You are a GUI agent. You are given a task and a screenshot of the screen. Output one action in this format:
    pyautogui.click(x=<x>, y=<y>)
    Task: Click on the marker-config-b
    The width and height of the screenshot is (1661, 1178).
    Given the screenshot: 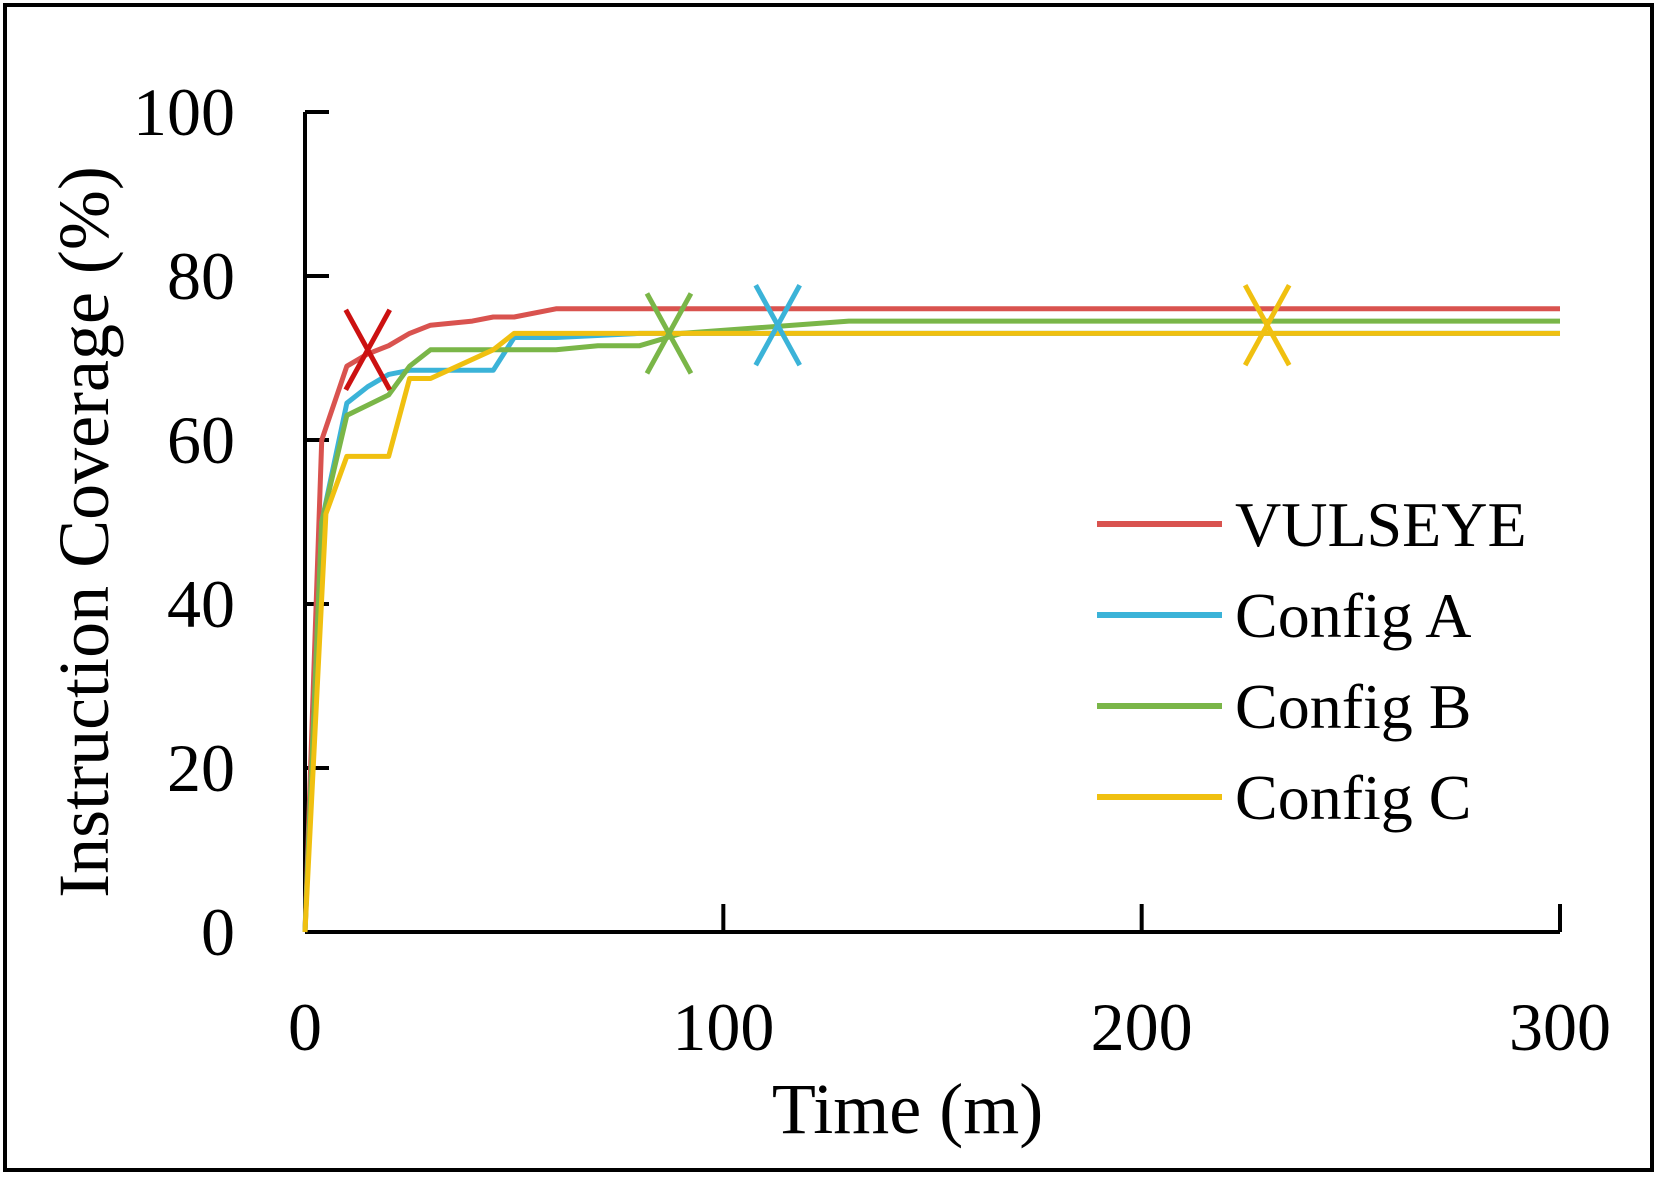 What is the action you would take?
    pyautogui.click(x=669, y=333)
    